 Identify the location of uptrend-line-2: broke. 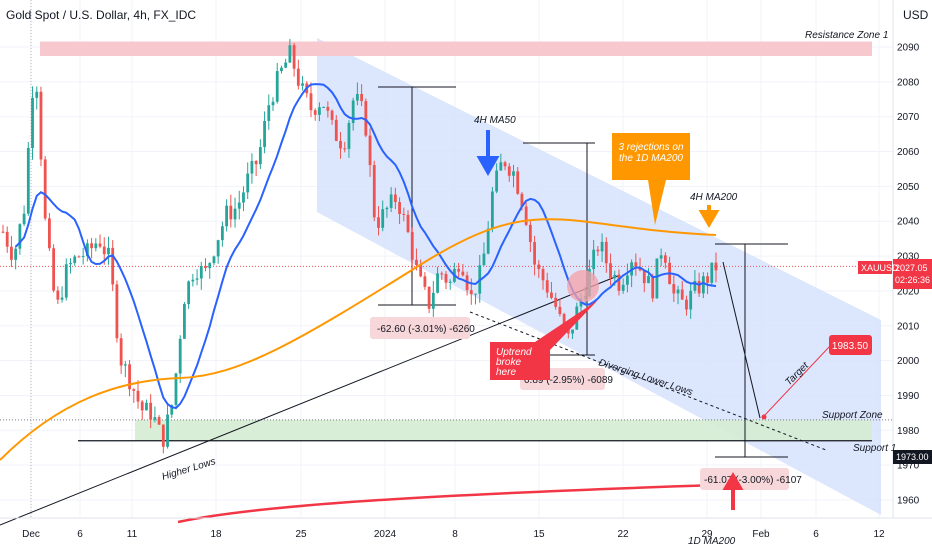
(508, 362).